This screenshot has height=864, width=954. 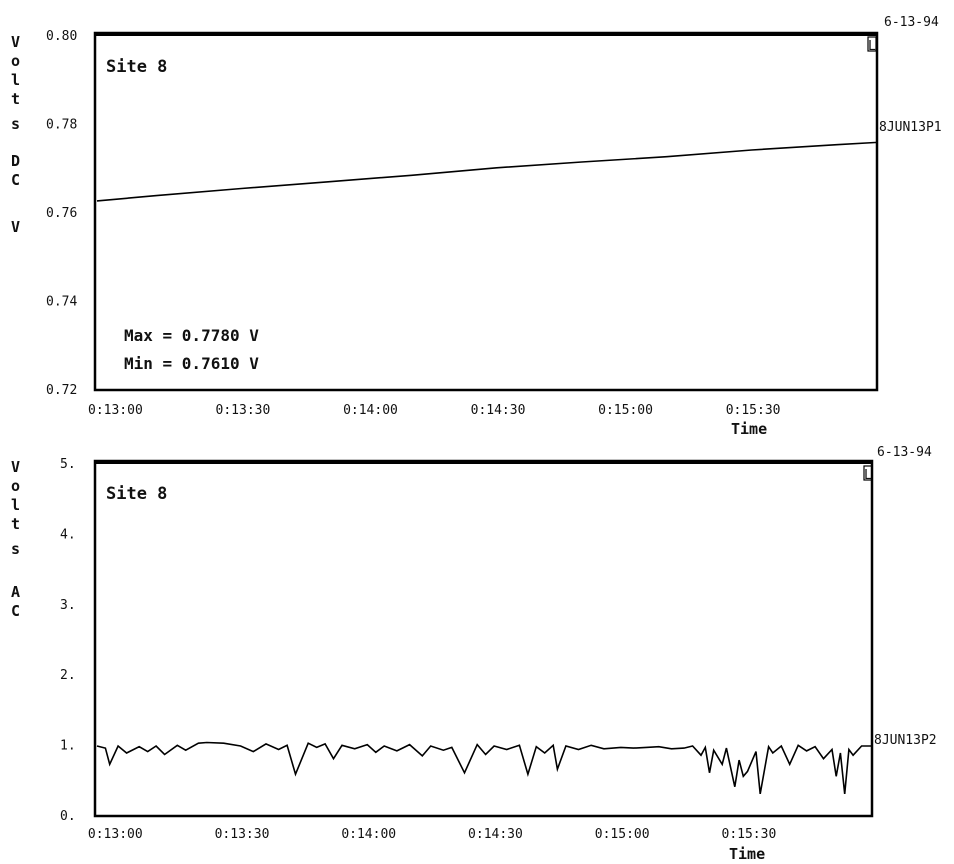 What do you see at coordinates (61, 36) in the screenshot?
I see `dc-y-tick-label: 0.80` at bounding box center [61, 36].